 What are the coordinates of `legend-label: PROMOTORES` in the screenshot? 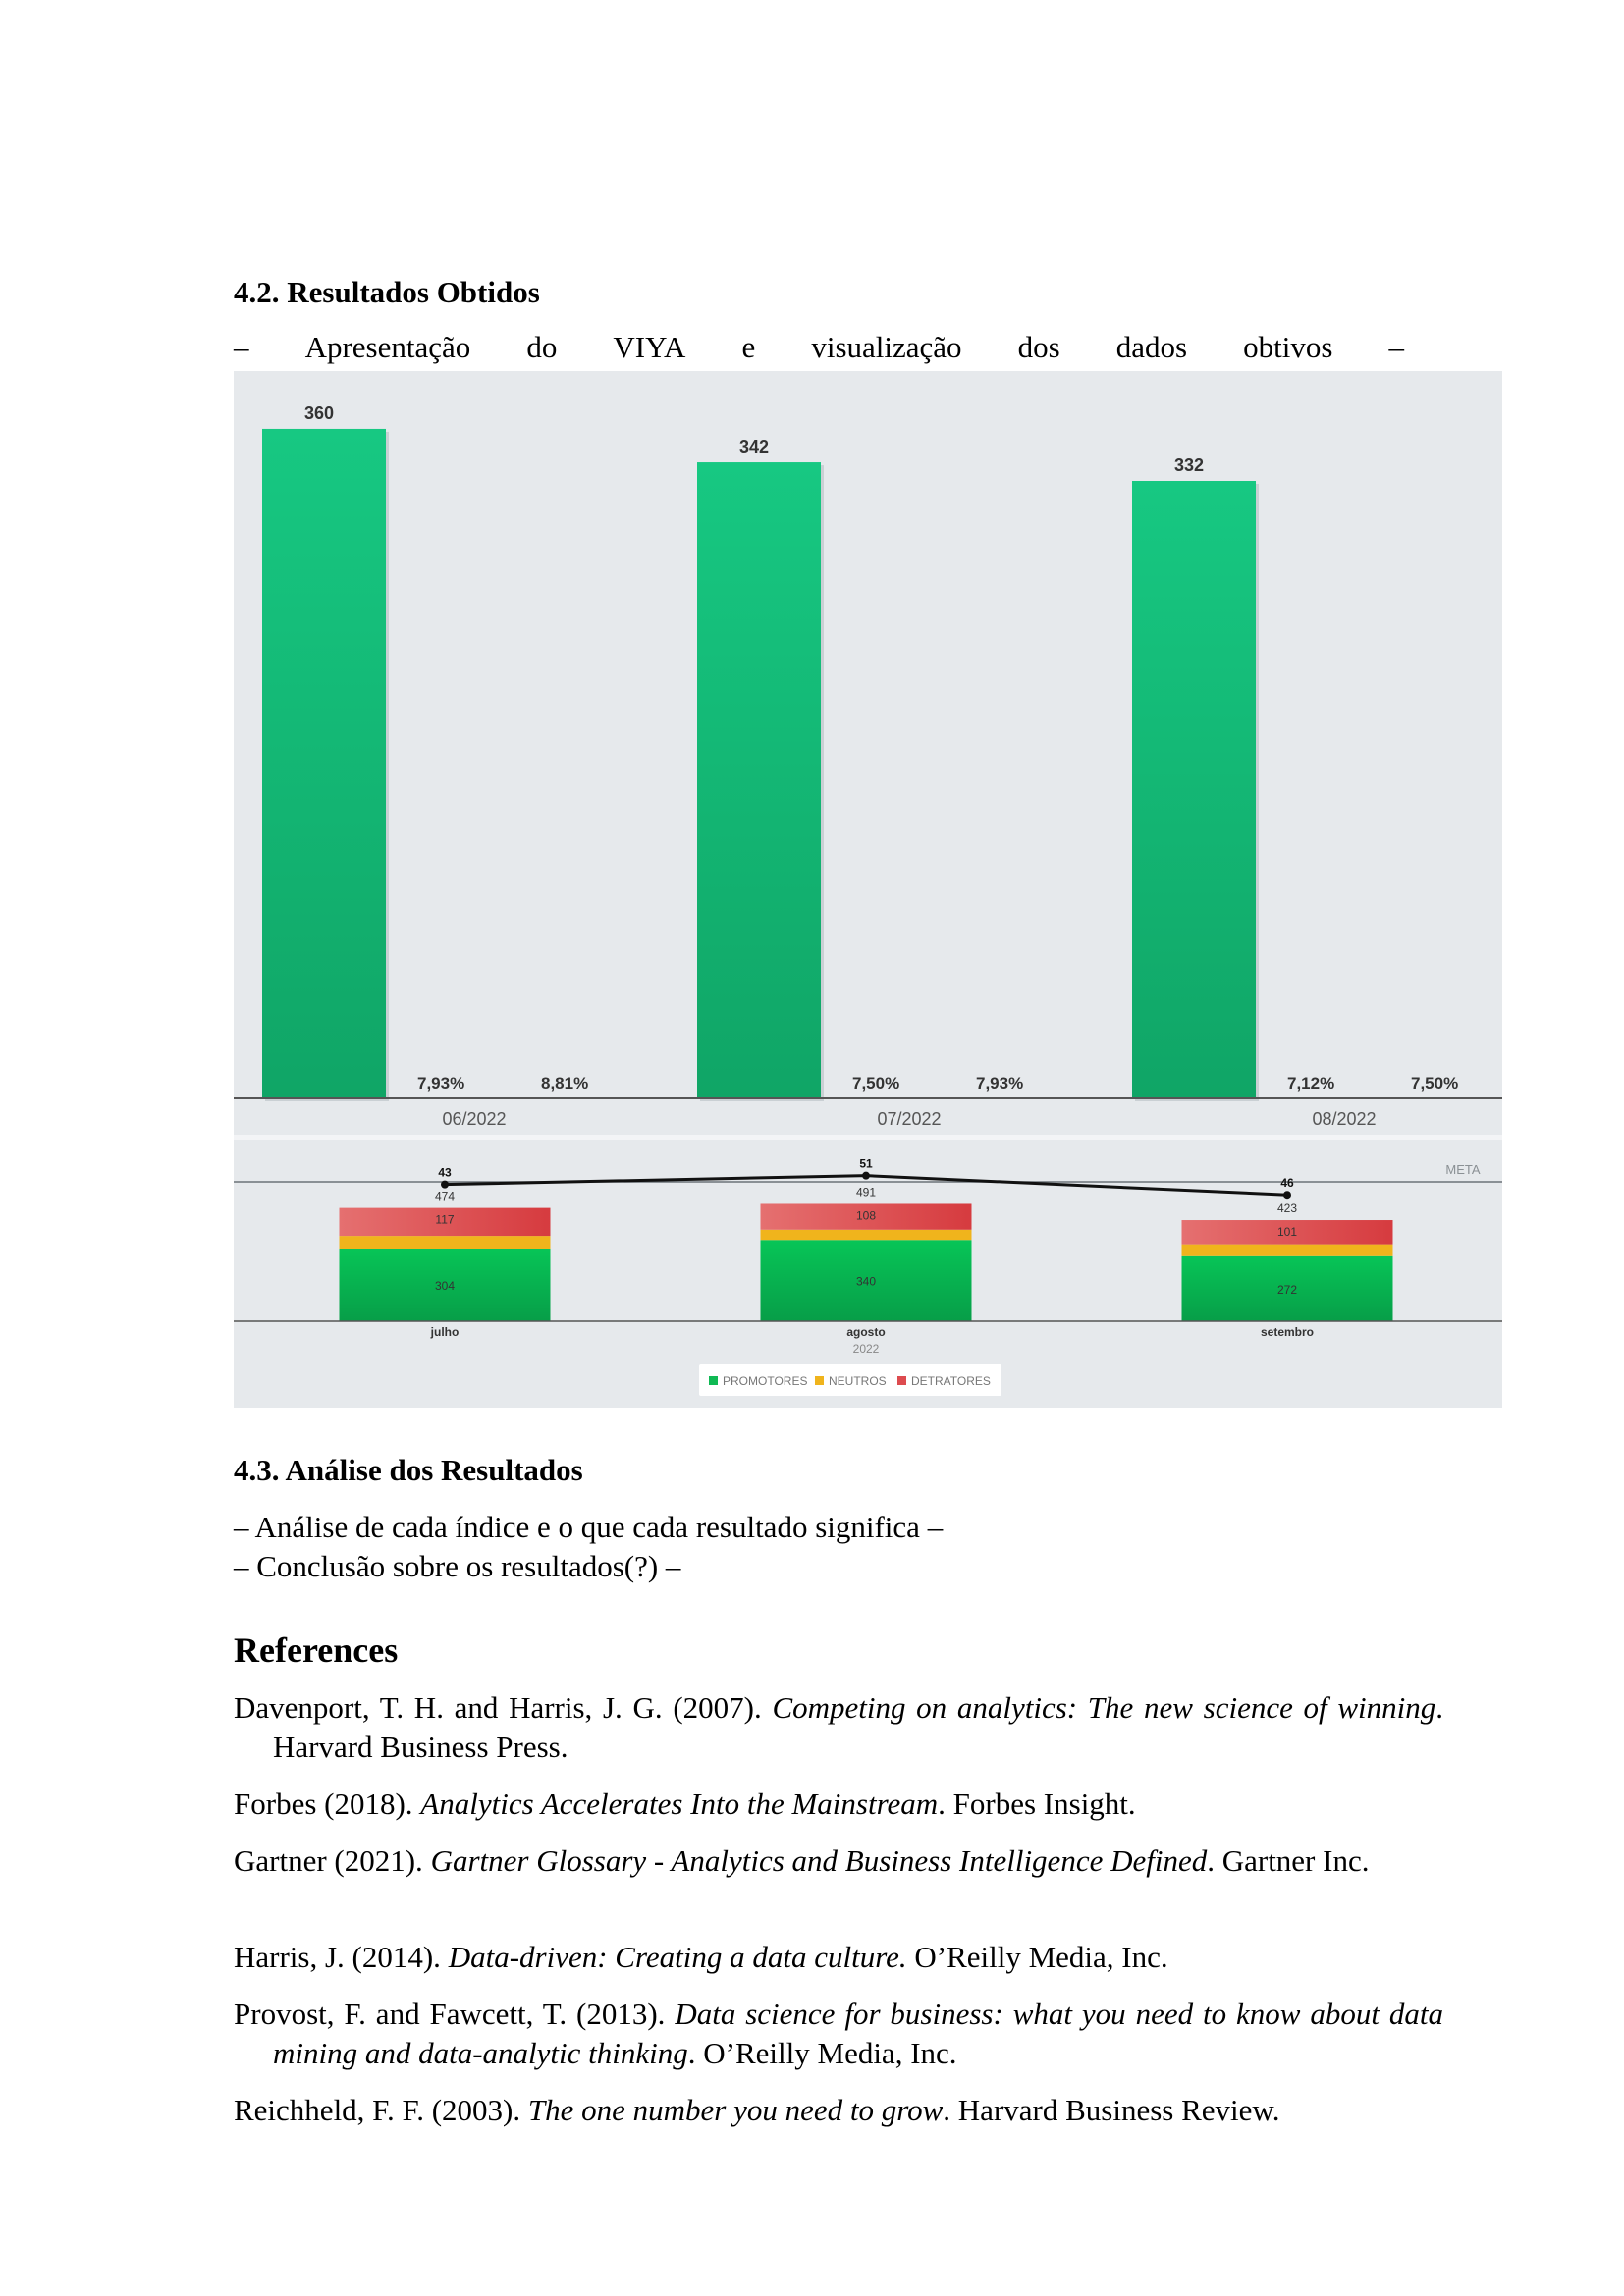 It's located at (765, 1381).